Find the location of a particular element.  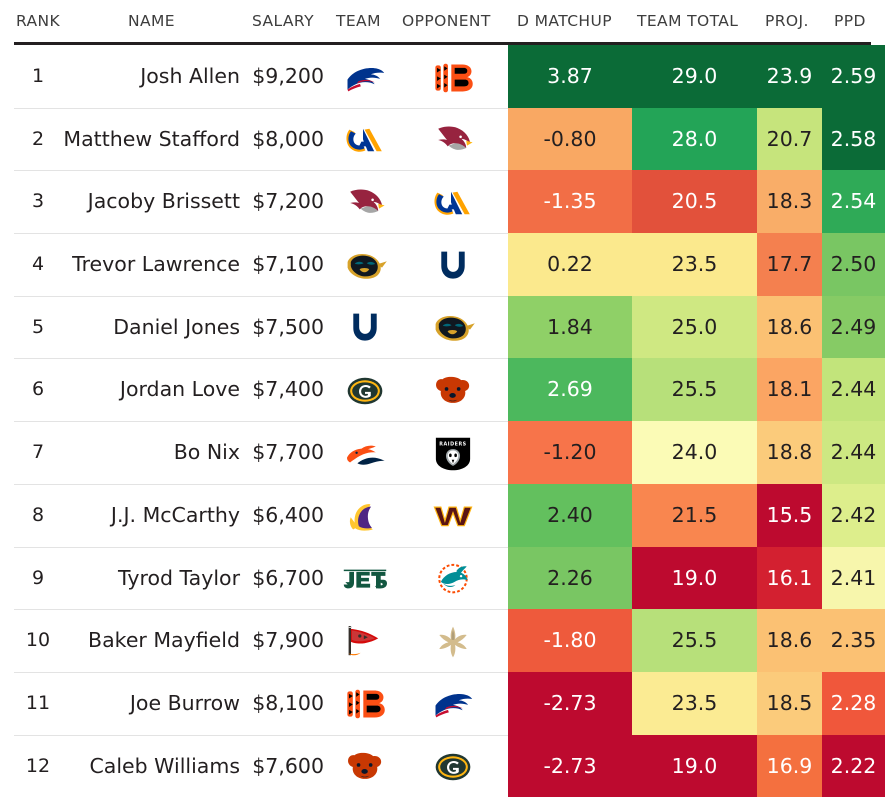

d-matchup-cell: -1.20 is located at coordinates (570, 452).